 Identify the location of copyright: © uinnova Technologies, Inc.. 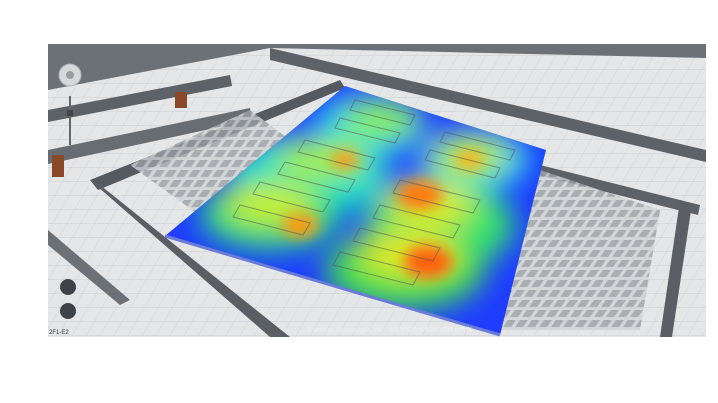
(345, 330).